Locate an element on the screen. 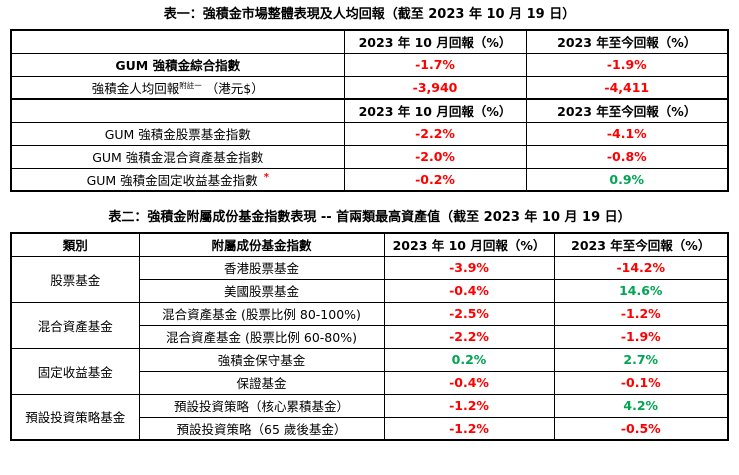 This screenshot has height=475, width=739. fund-name: 保證基金 is located at coordinates (261, 382).